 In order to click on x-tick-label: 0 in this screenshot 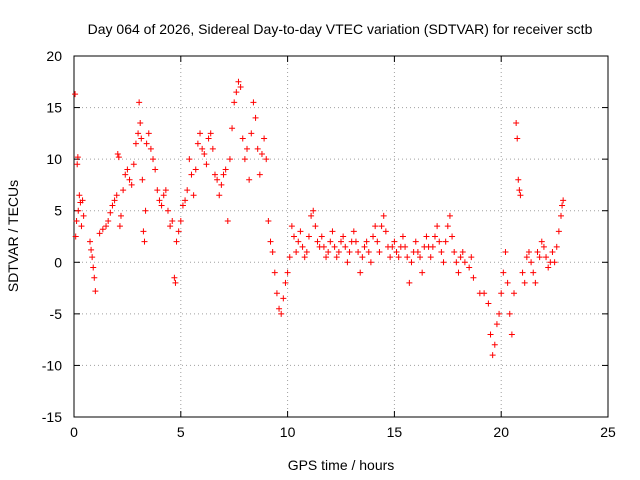, I will do `click(74, 432)`.